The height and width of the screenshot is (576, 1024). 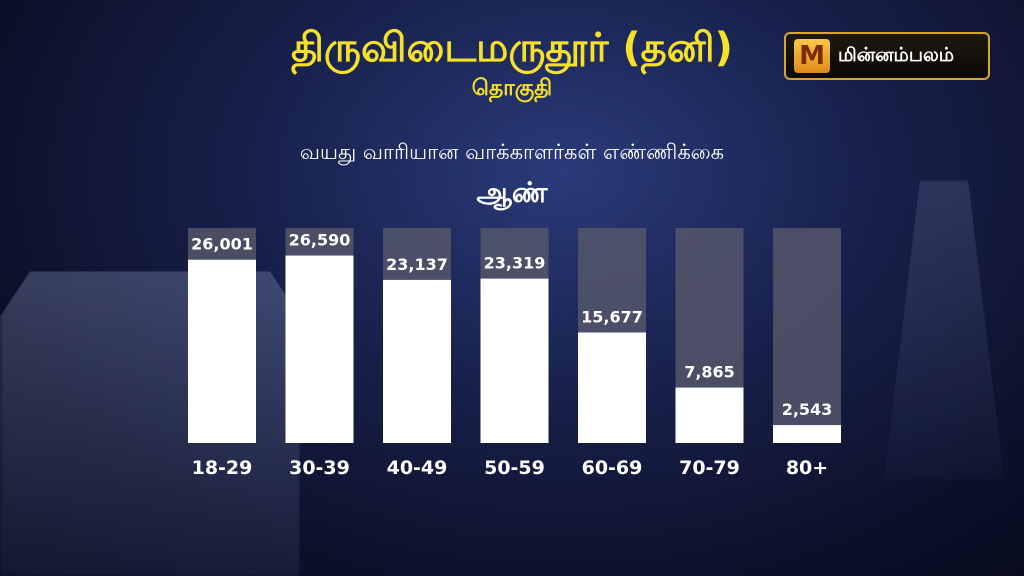 I want to click on chart-subtitle: ஆண், so click(x=512, y=192).